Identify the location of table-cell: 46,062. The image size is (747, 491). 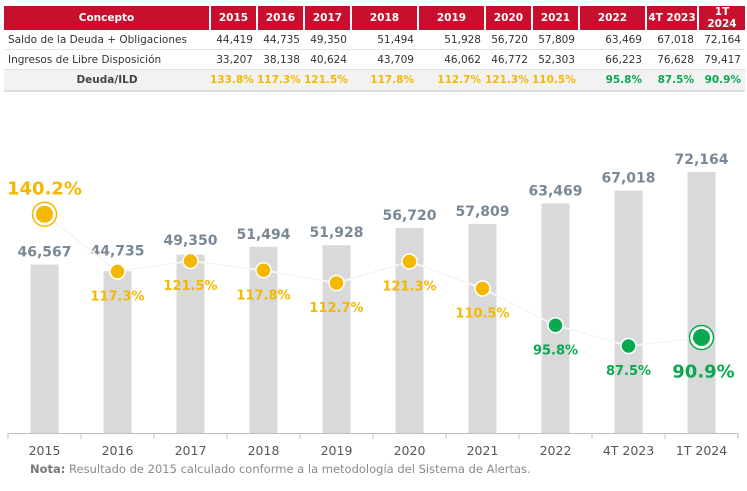
(451, 59).